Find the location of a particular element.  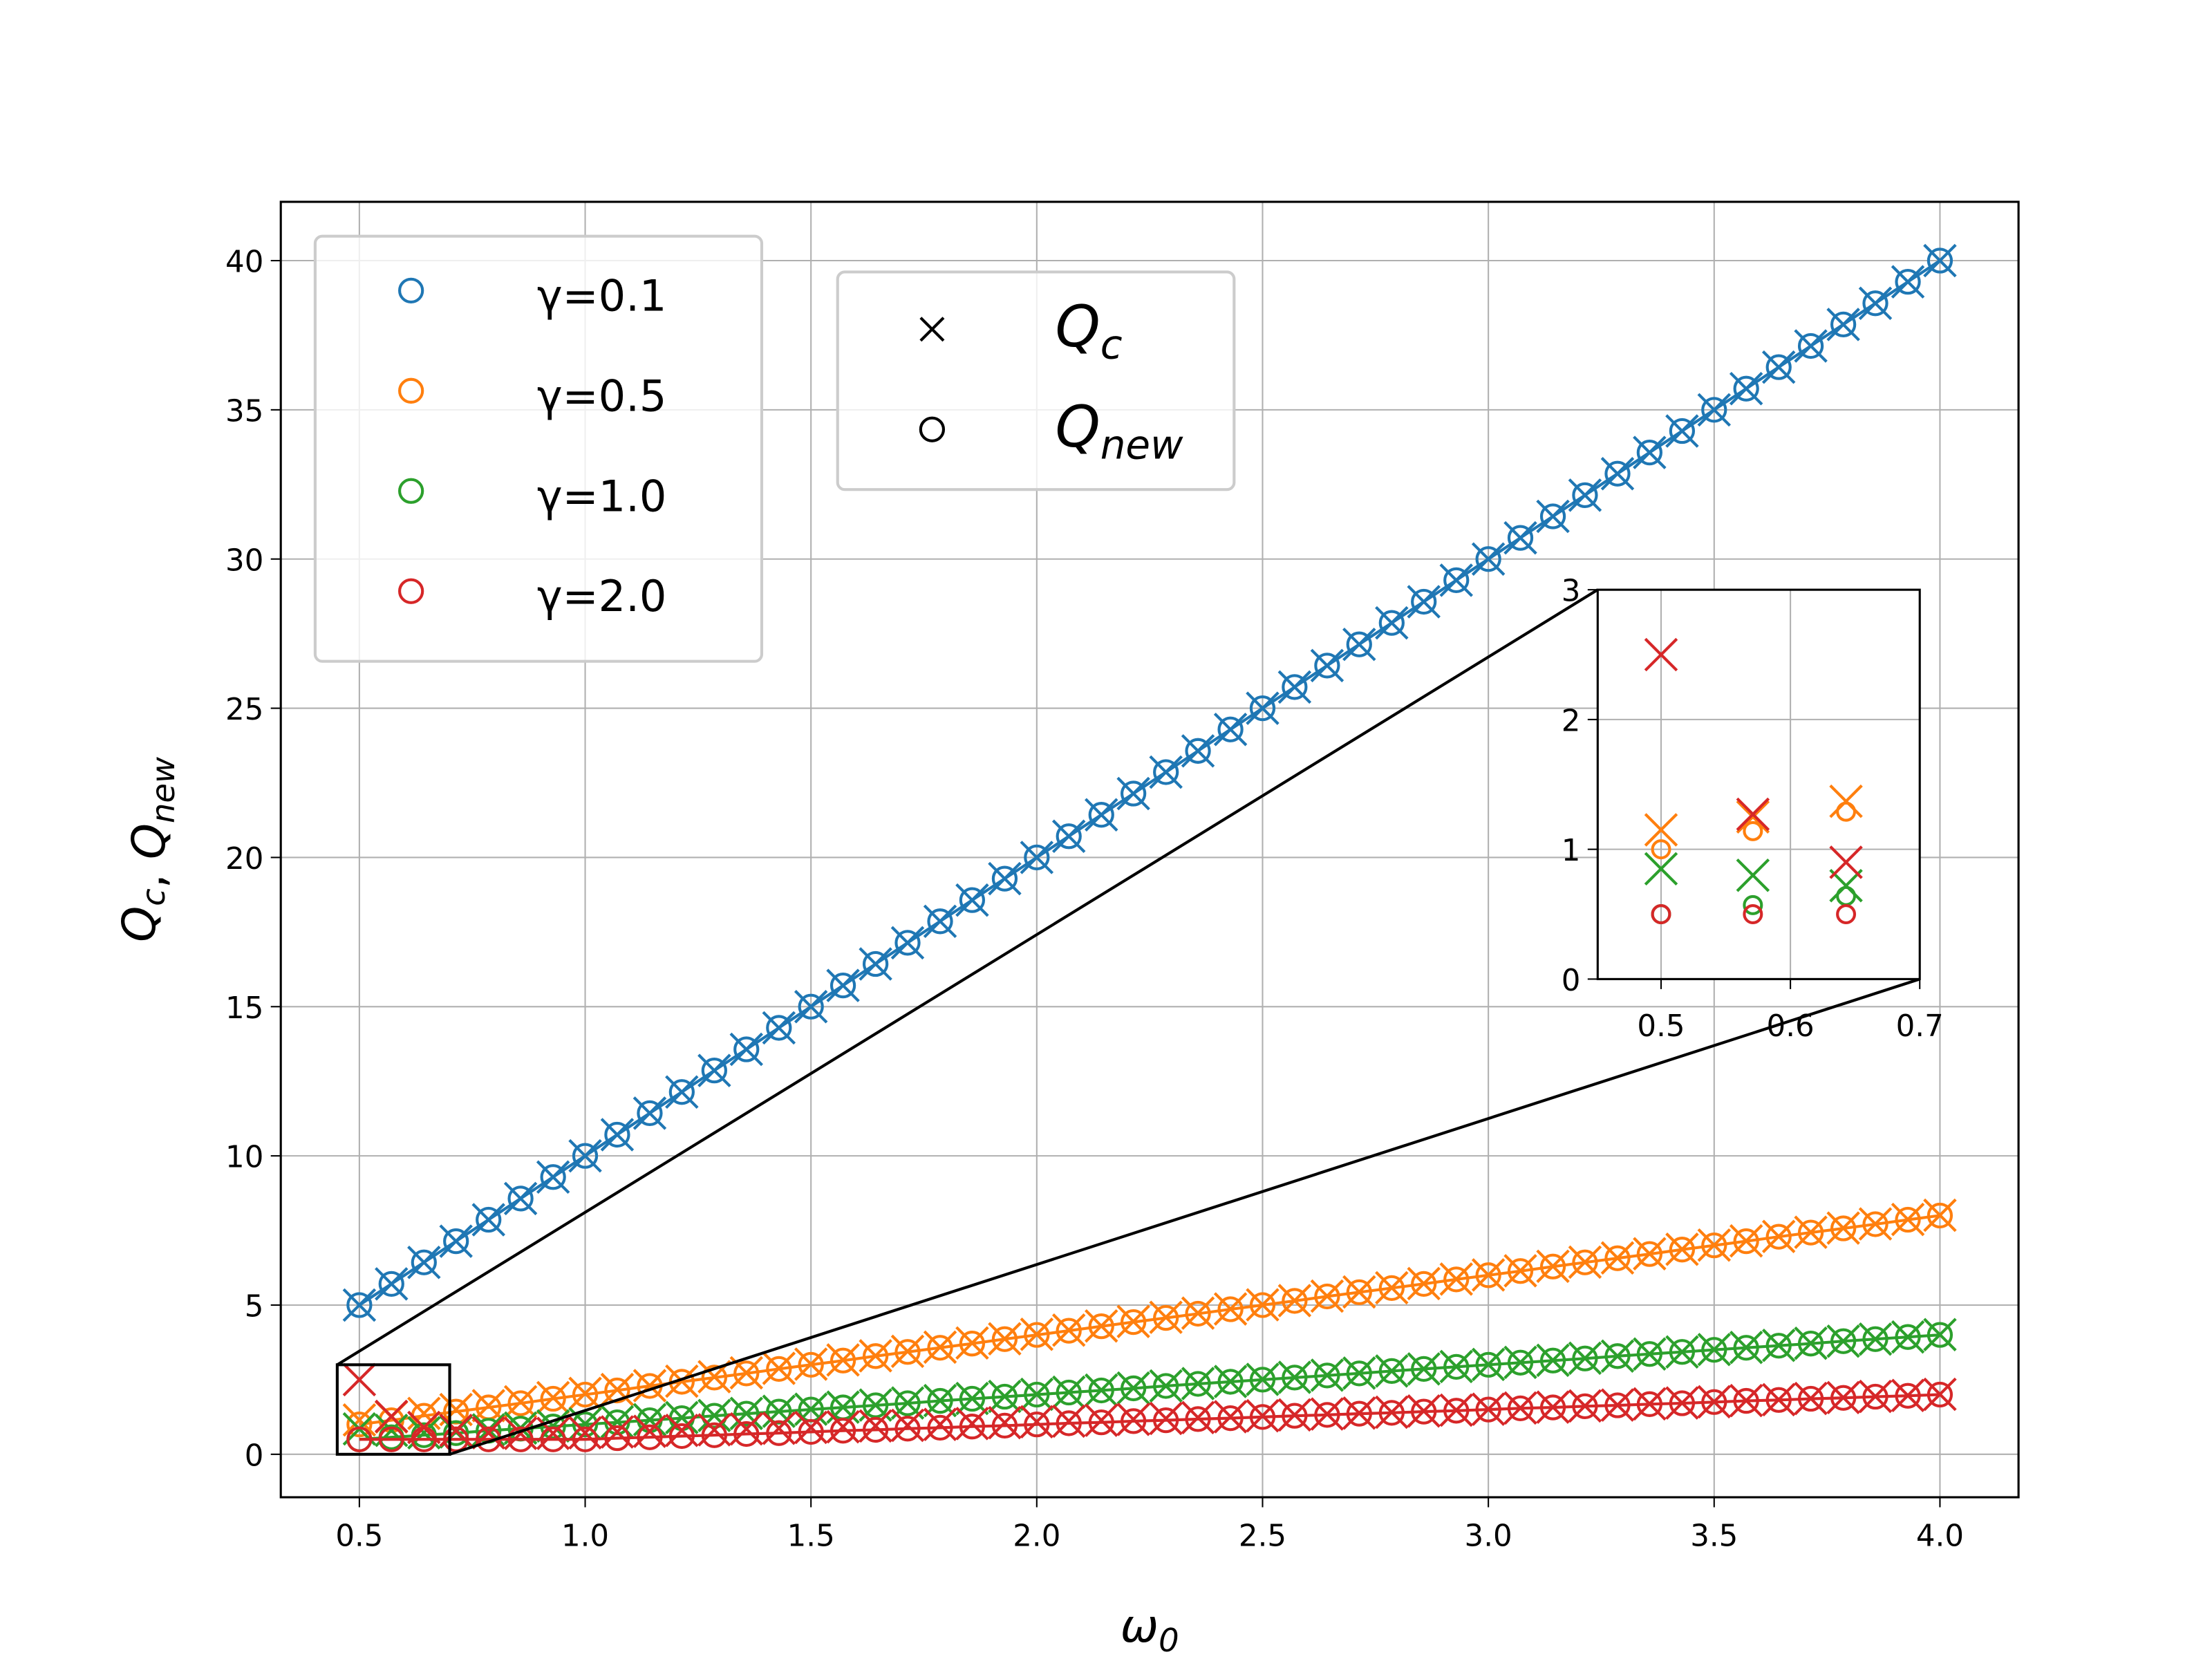

x-tick-label: 3.5 is located at coordinates (1714, 1536).